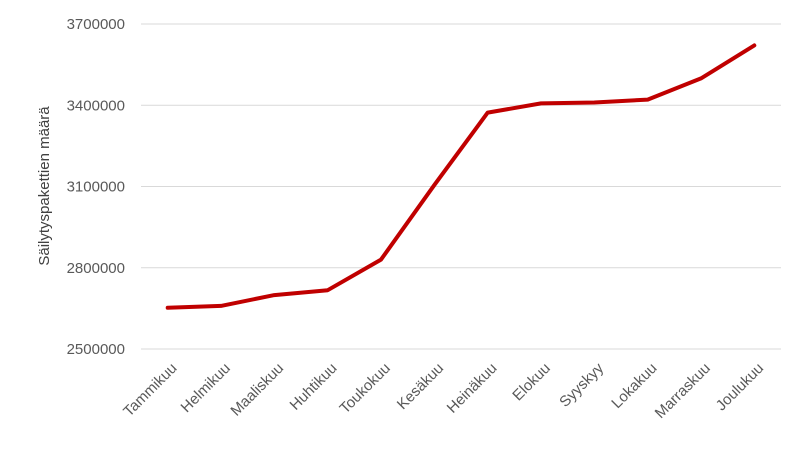 This screenshot has width=803, height=449. I want to click on x-tick-label: Joulukuu, so click(740, 387).